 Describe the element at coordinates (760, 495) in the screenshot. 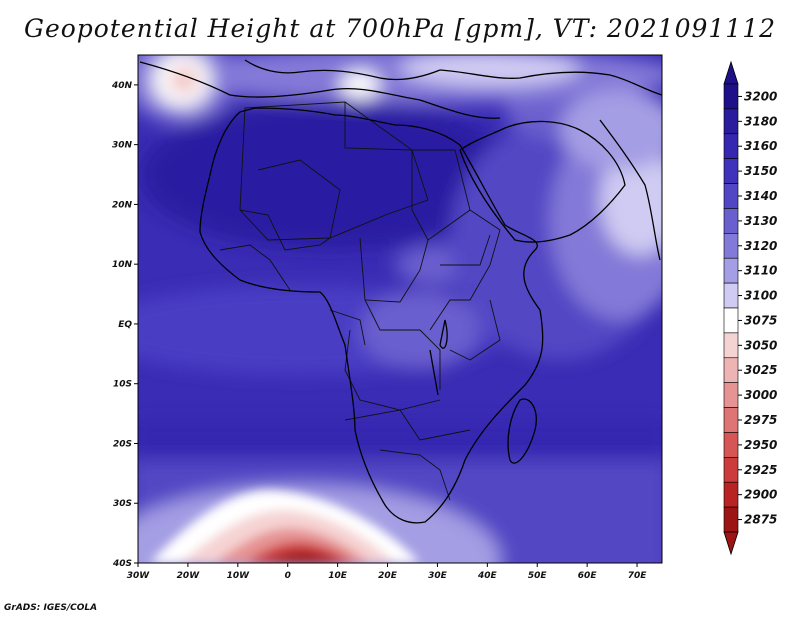

I see `colorbar-label: 2900` at that location.